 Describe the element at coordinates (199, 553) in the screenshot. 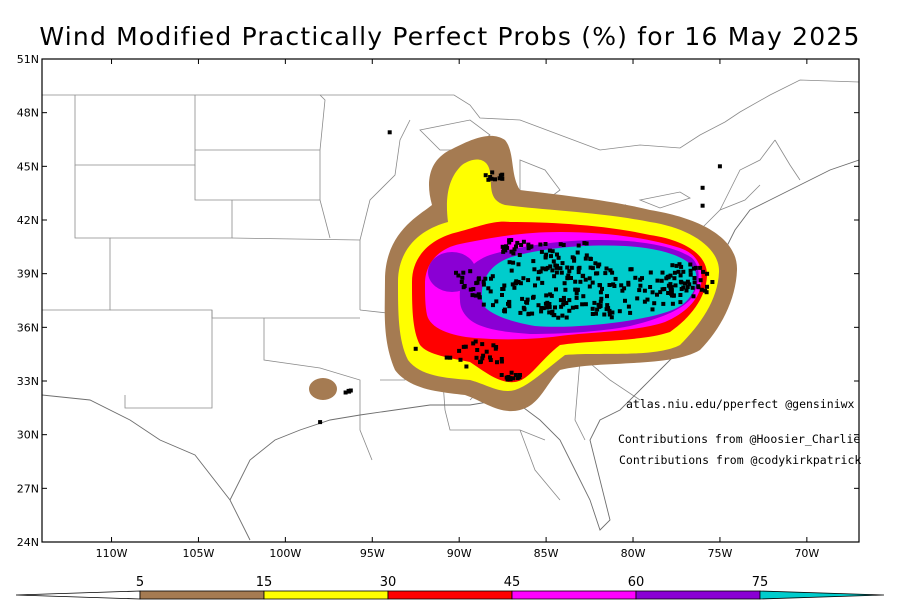

I see `lon-tick-label: 105W` at that location.